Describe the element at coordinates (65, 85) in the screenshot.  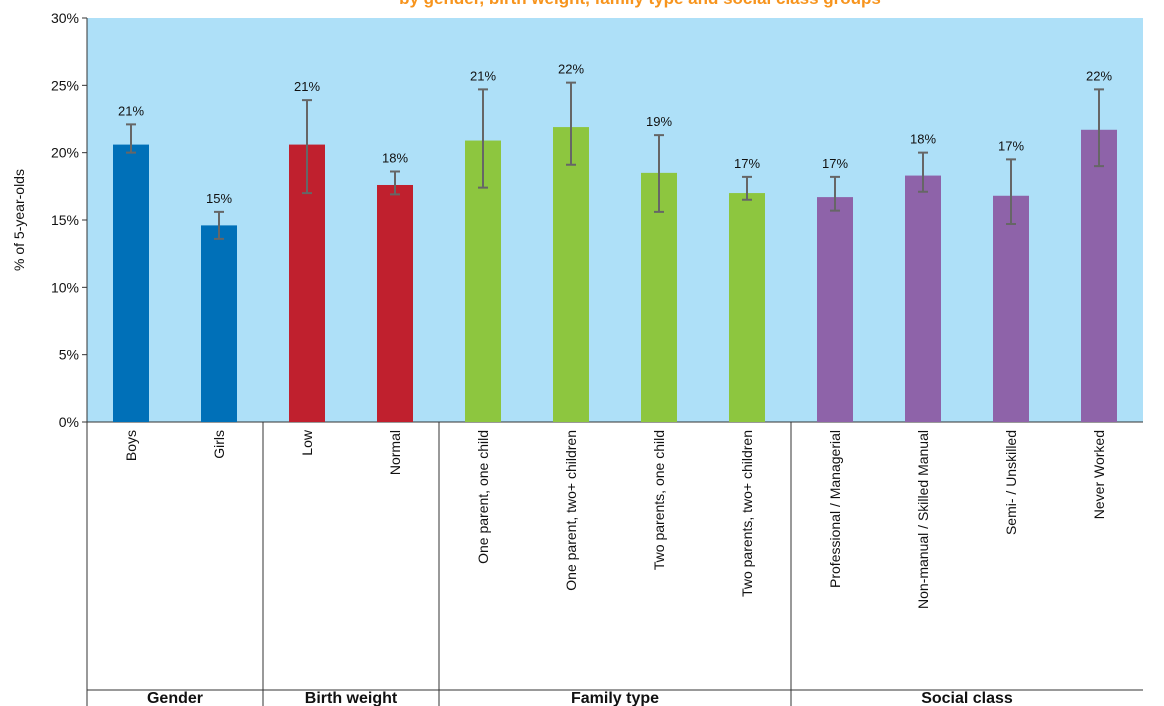
I see `y-tick-label: 25%` at that location.